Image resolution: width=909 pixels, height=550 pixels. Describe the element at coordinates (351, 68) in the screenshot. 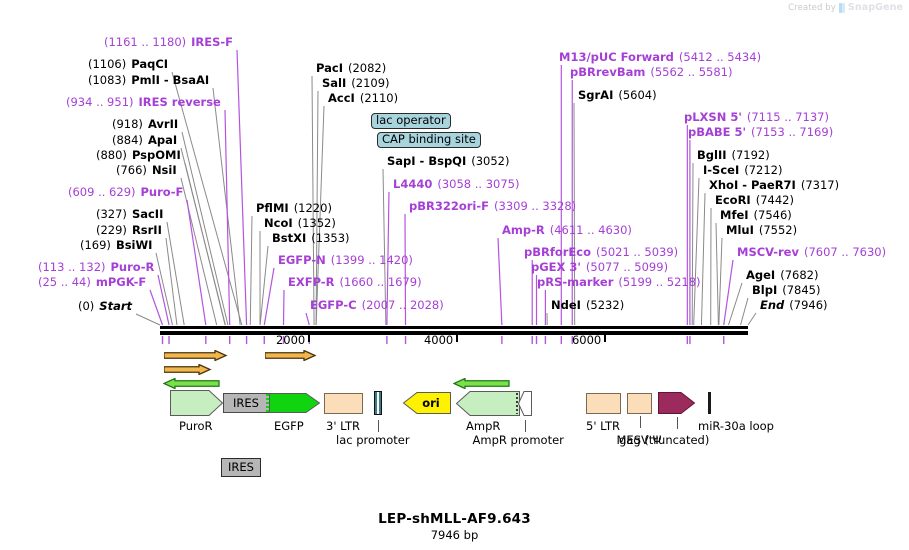

I see `annotation-label-paci: PacI (2082)` at that location.